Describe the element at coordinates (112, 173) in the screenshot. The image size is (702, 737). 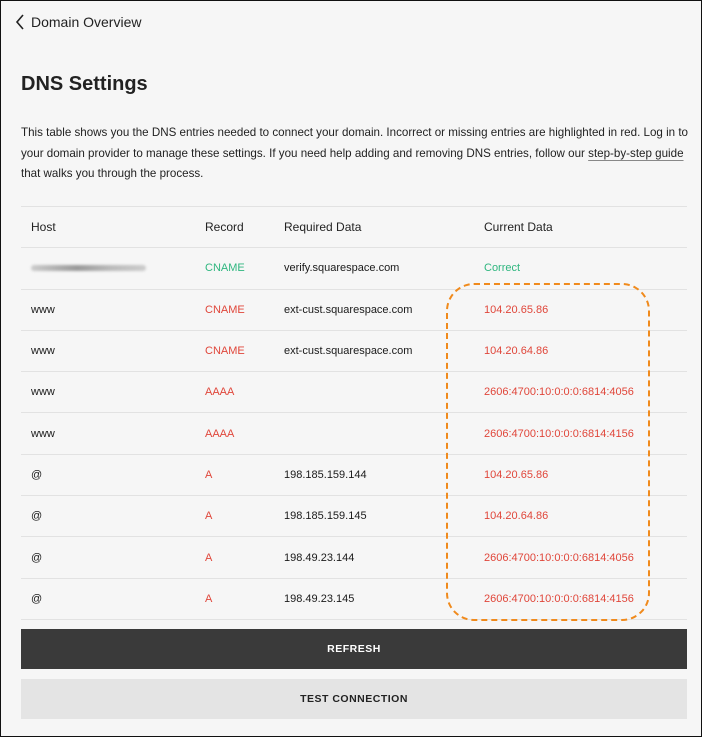
I see `description-text-end: that walks you through the process.` at that location.